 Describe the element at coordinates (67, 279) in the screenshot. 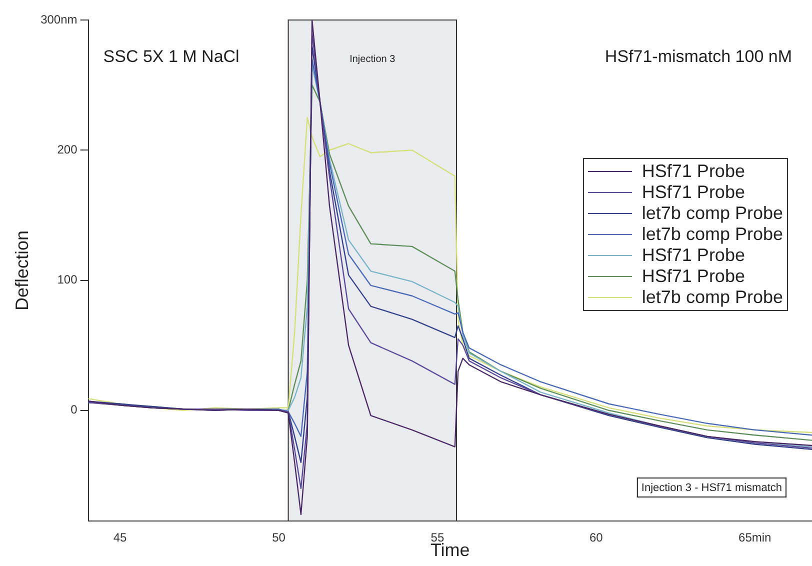

I see `y-tick-label: 100` at that location.